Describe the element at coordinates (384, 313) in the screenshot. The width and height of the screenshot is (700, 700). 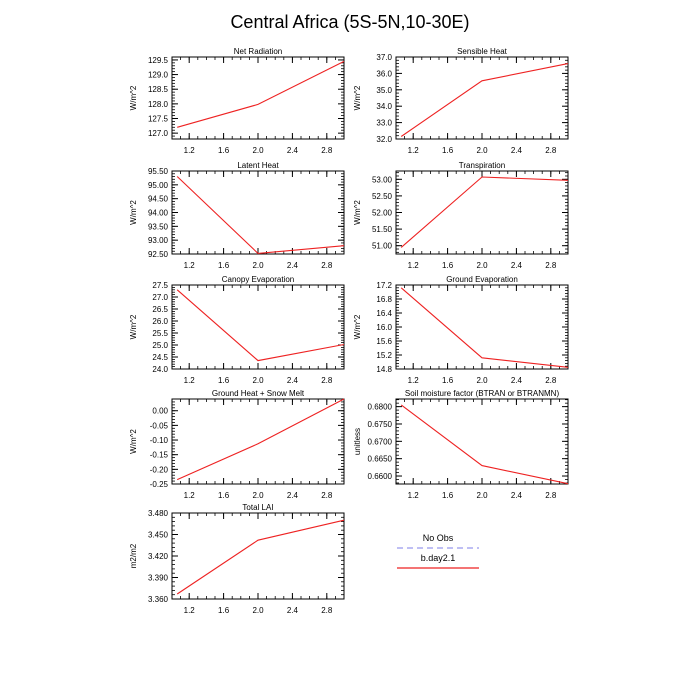
I see `y-tick-label: 16.4` at that location.